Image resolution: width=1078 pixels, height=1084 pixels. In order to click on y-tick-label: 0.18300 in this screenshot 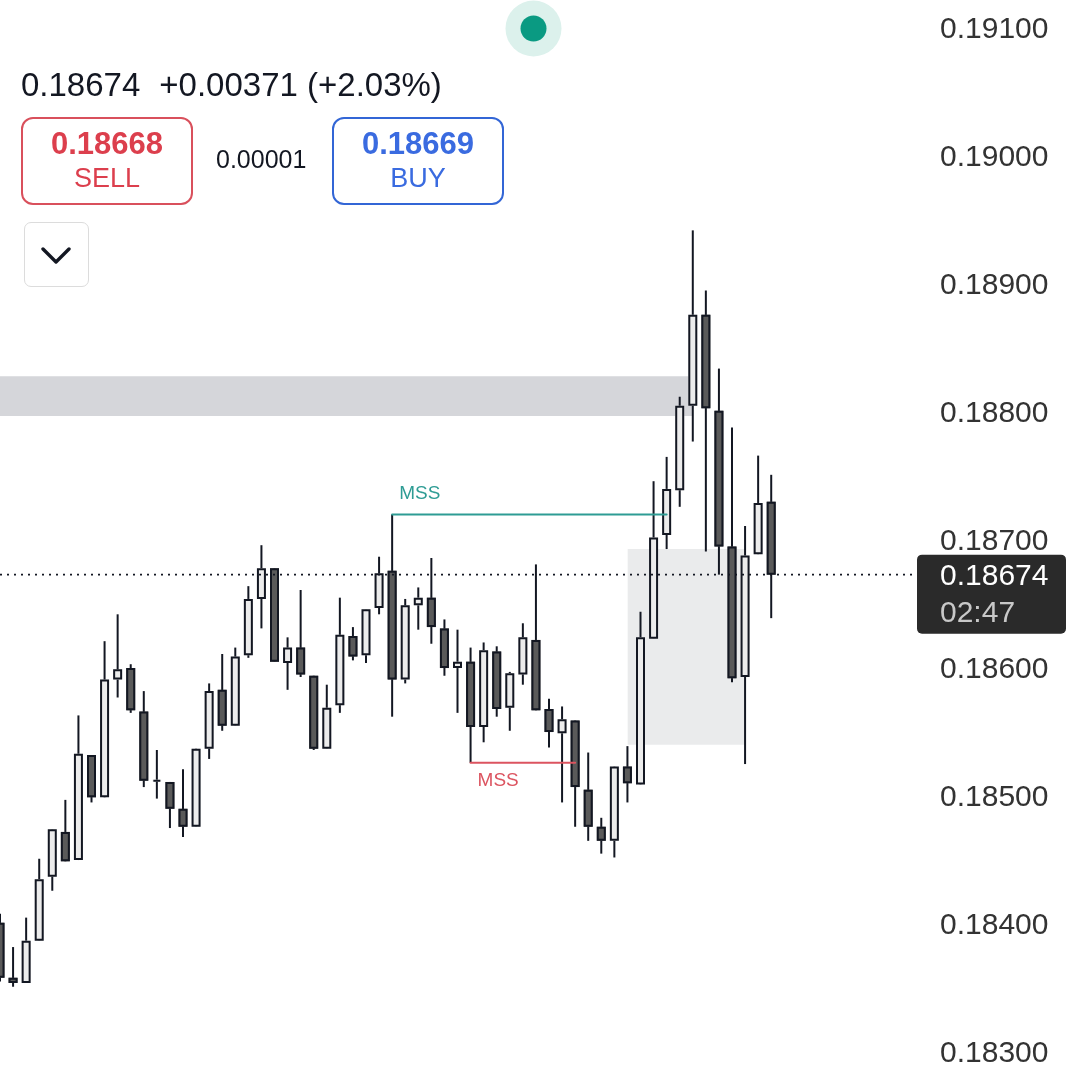, I will do `click(994, 1051)`.